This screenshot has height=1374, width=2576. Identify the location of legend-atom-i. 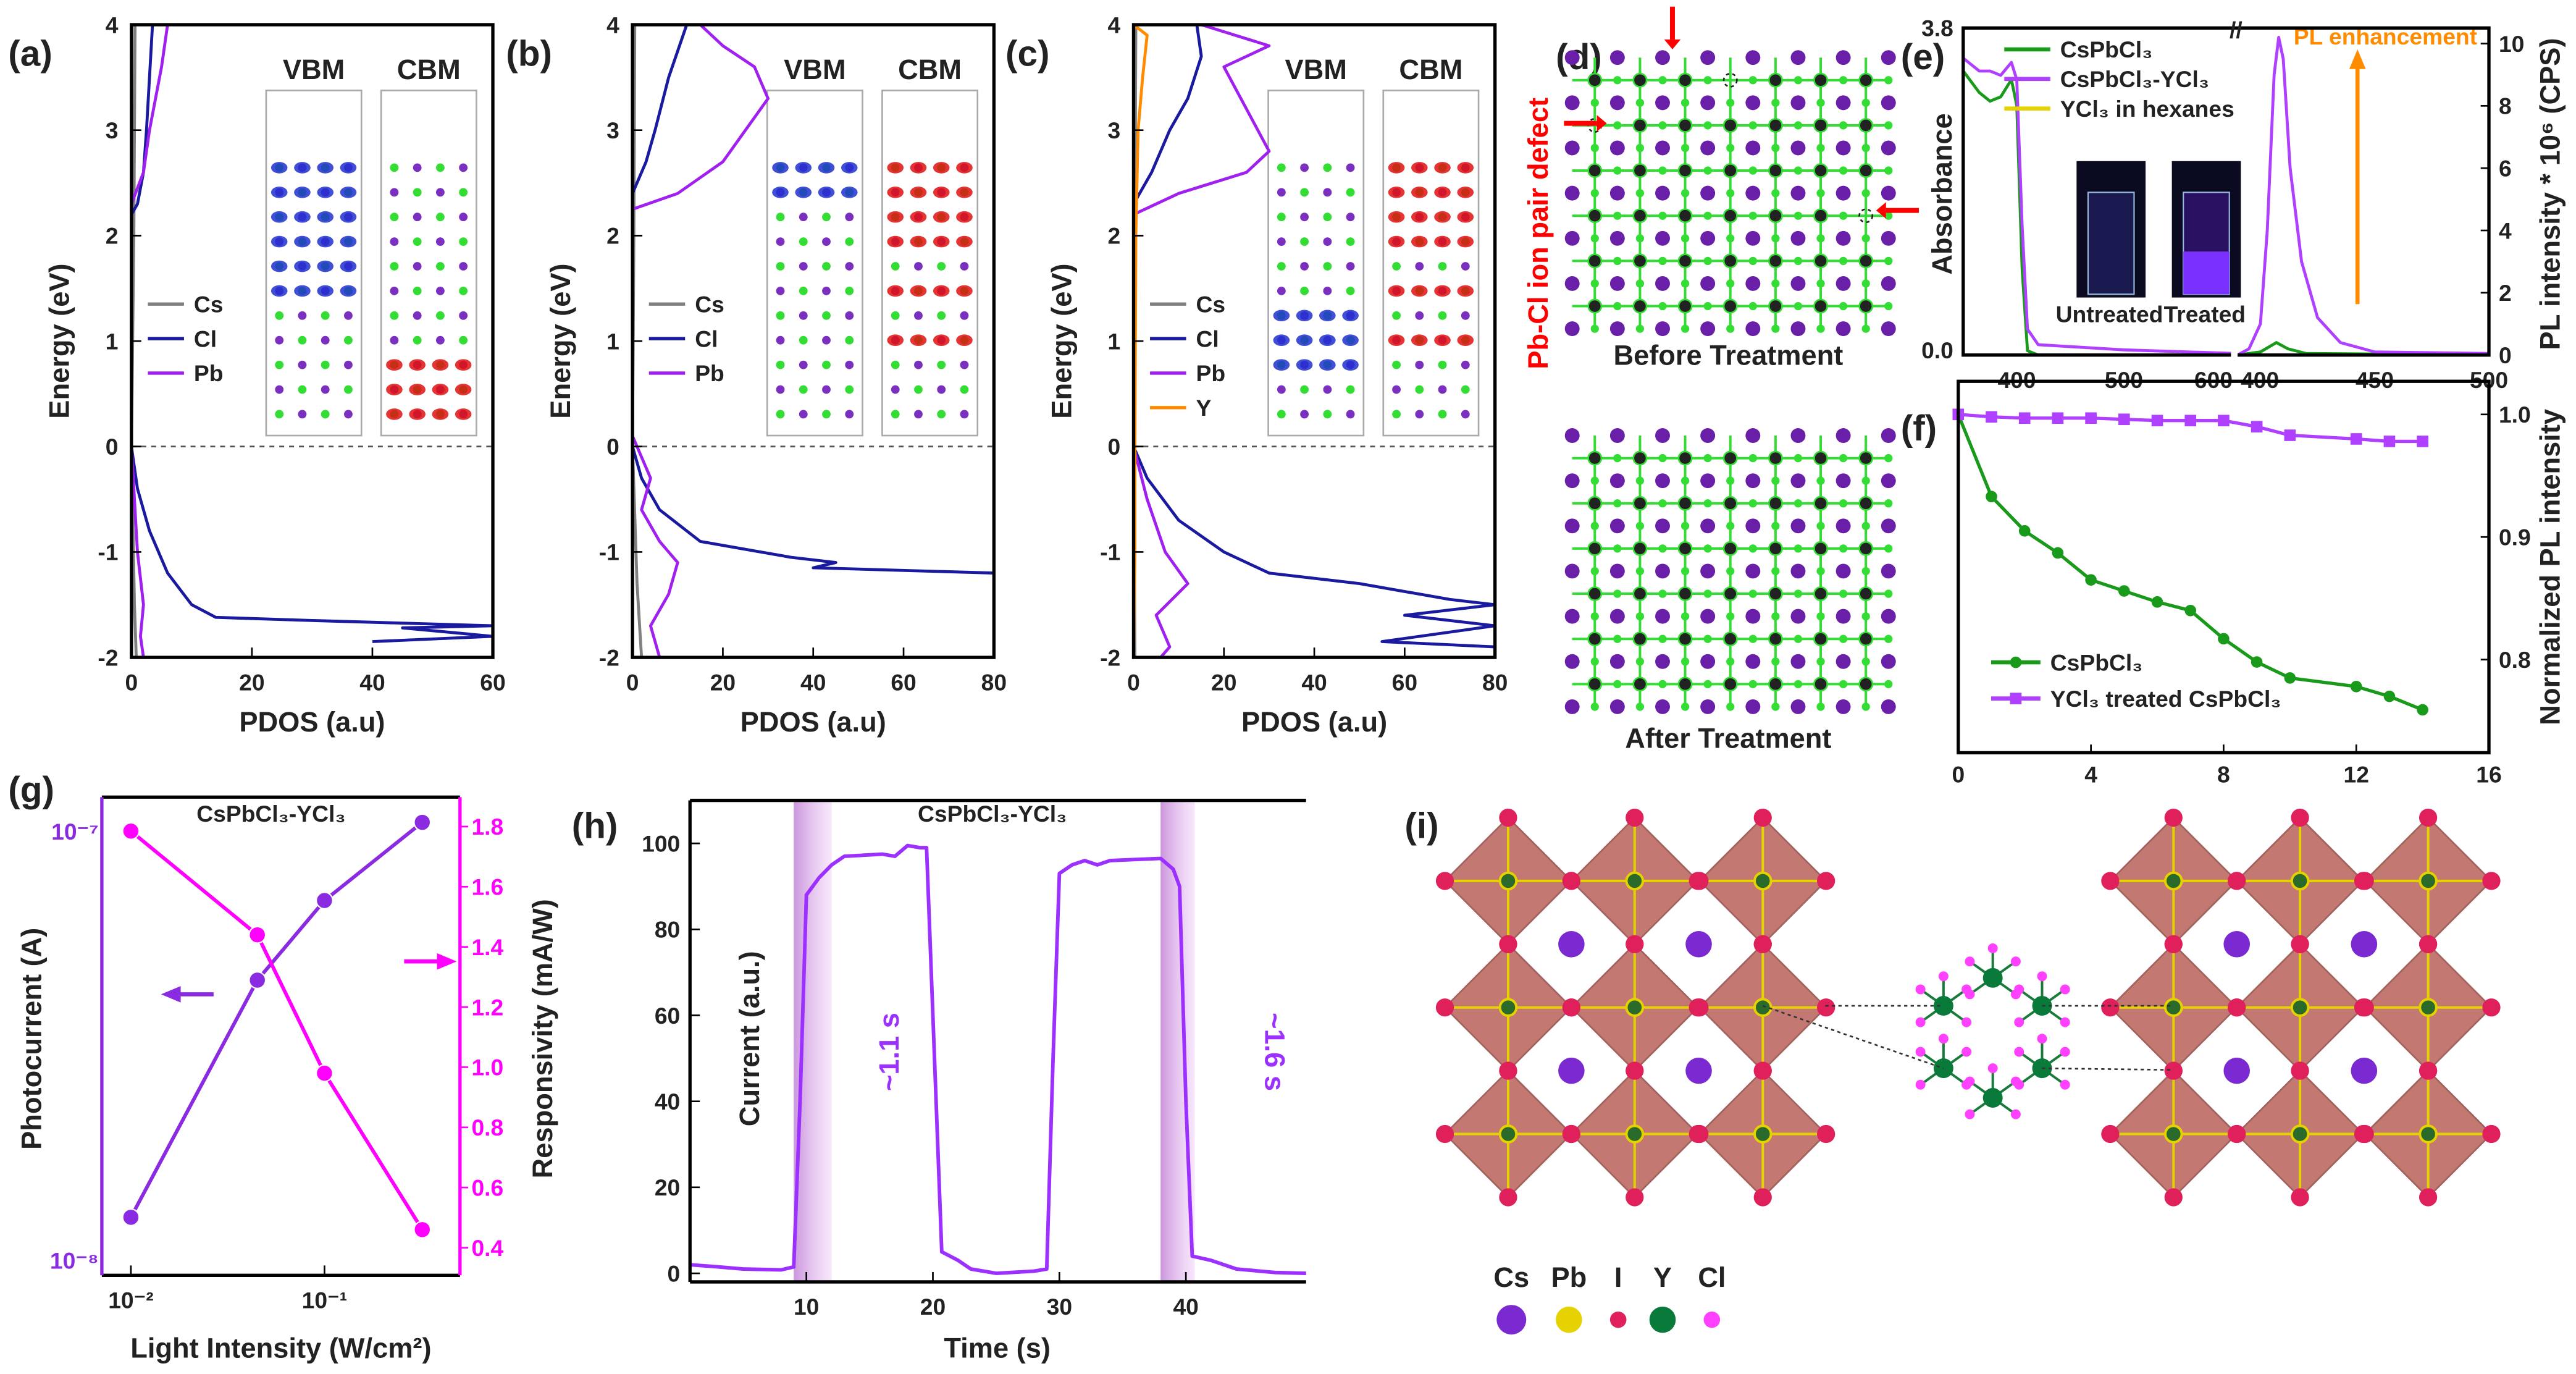
(1618, 1320).